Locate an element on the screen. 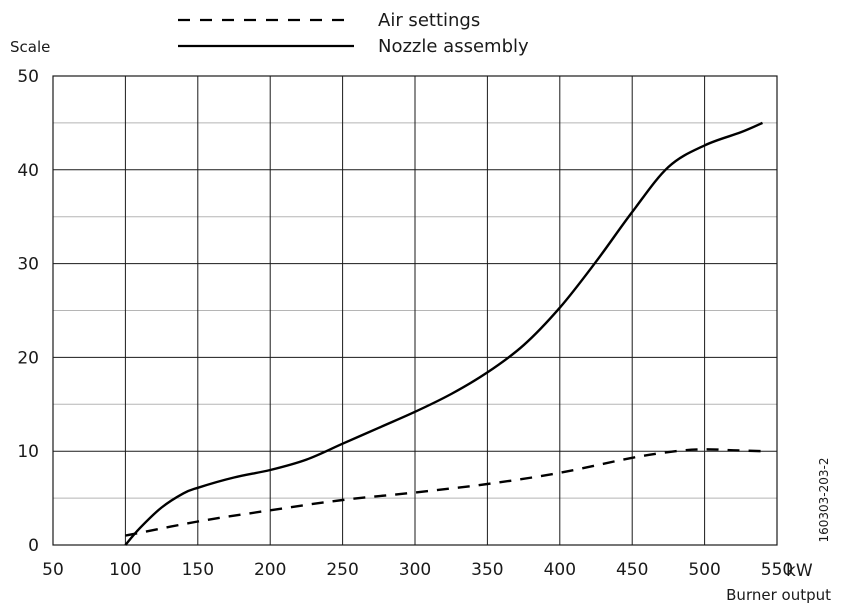  y-tick-label: 10 is located at coordinates (28, 452).